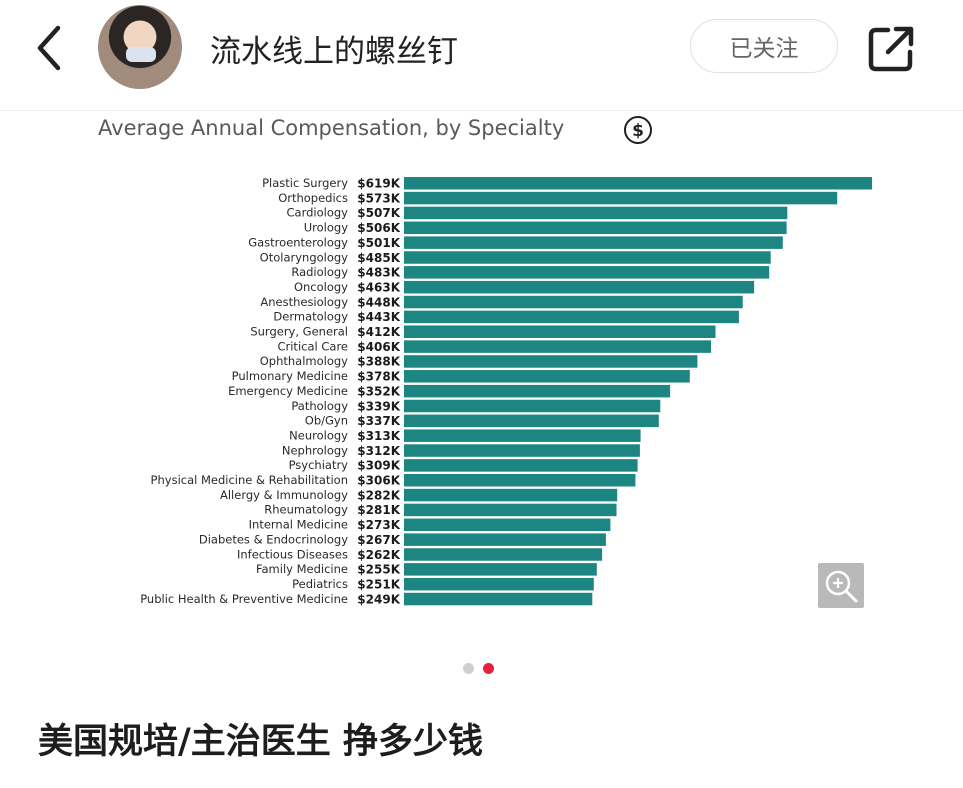 The height and width of the screenshot is (788, 963). Describe the element at coordinates (292, 554) in the screenshot. I see `category-label: Infectious Diseases` at that location.